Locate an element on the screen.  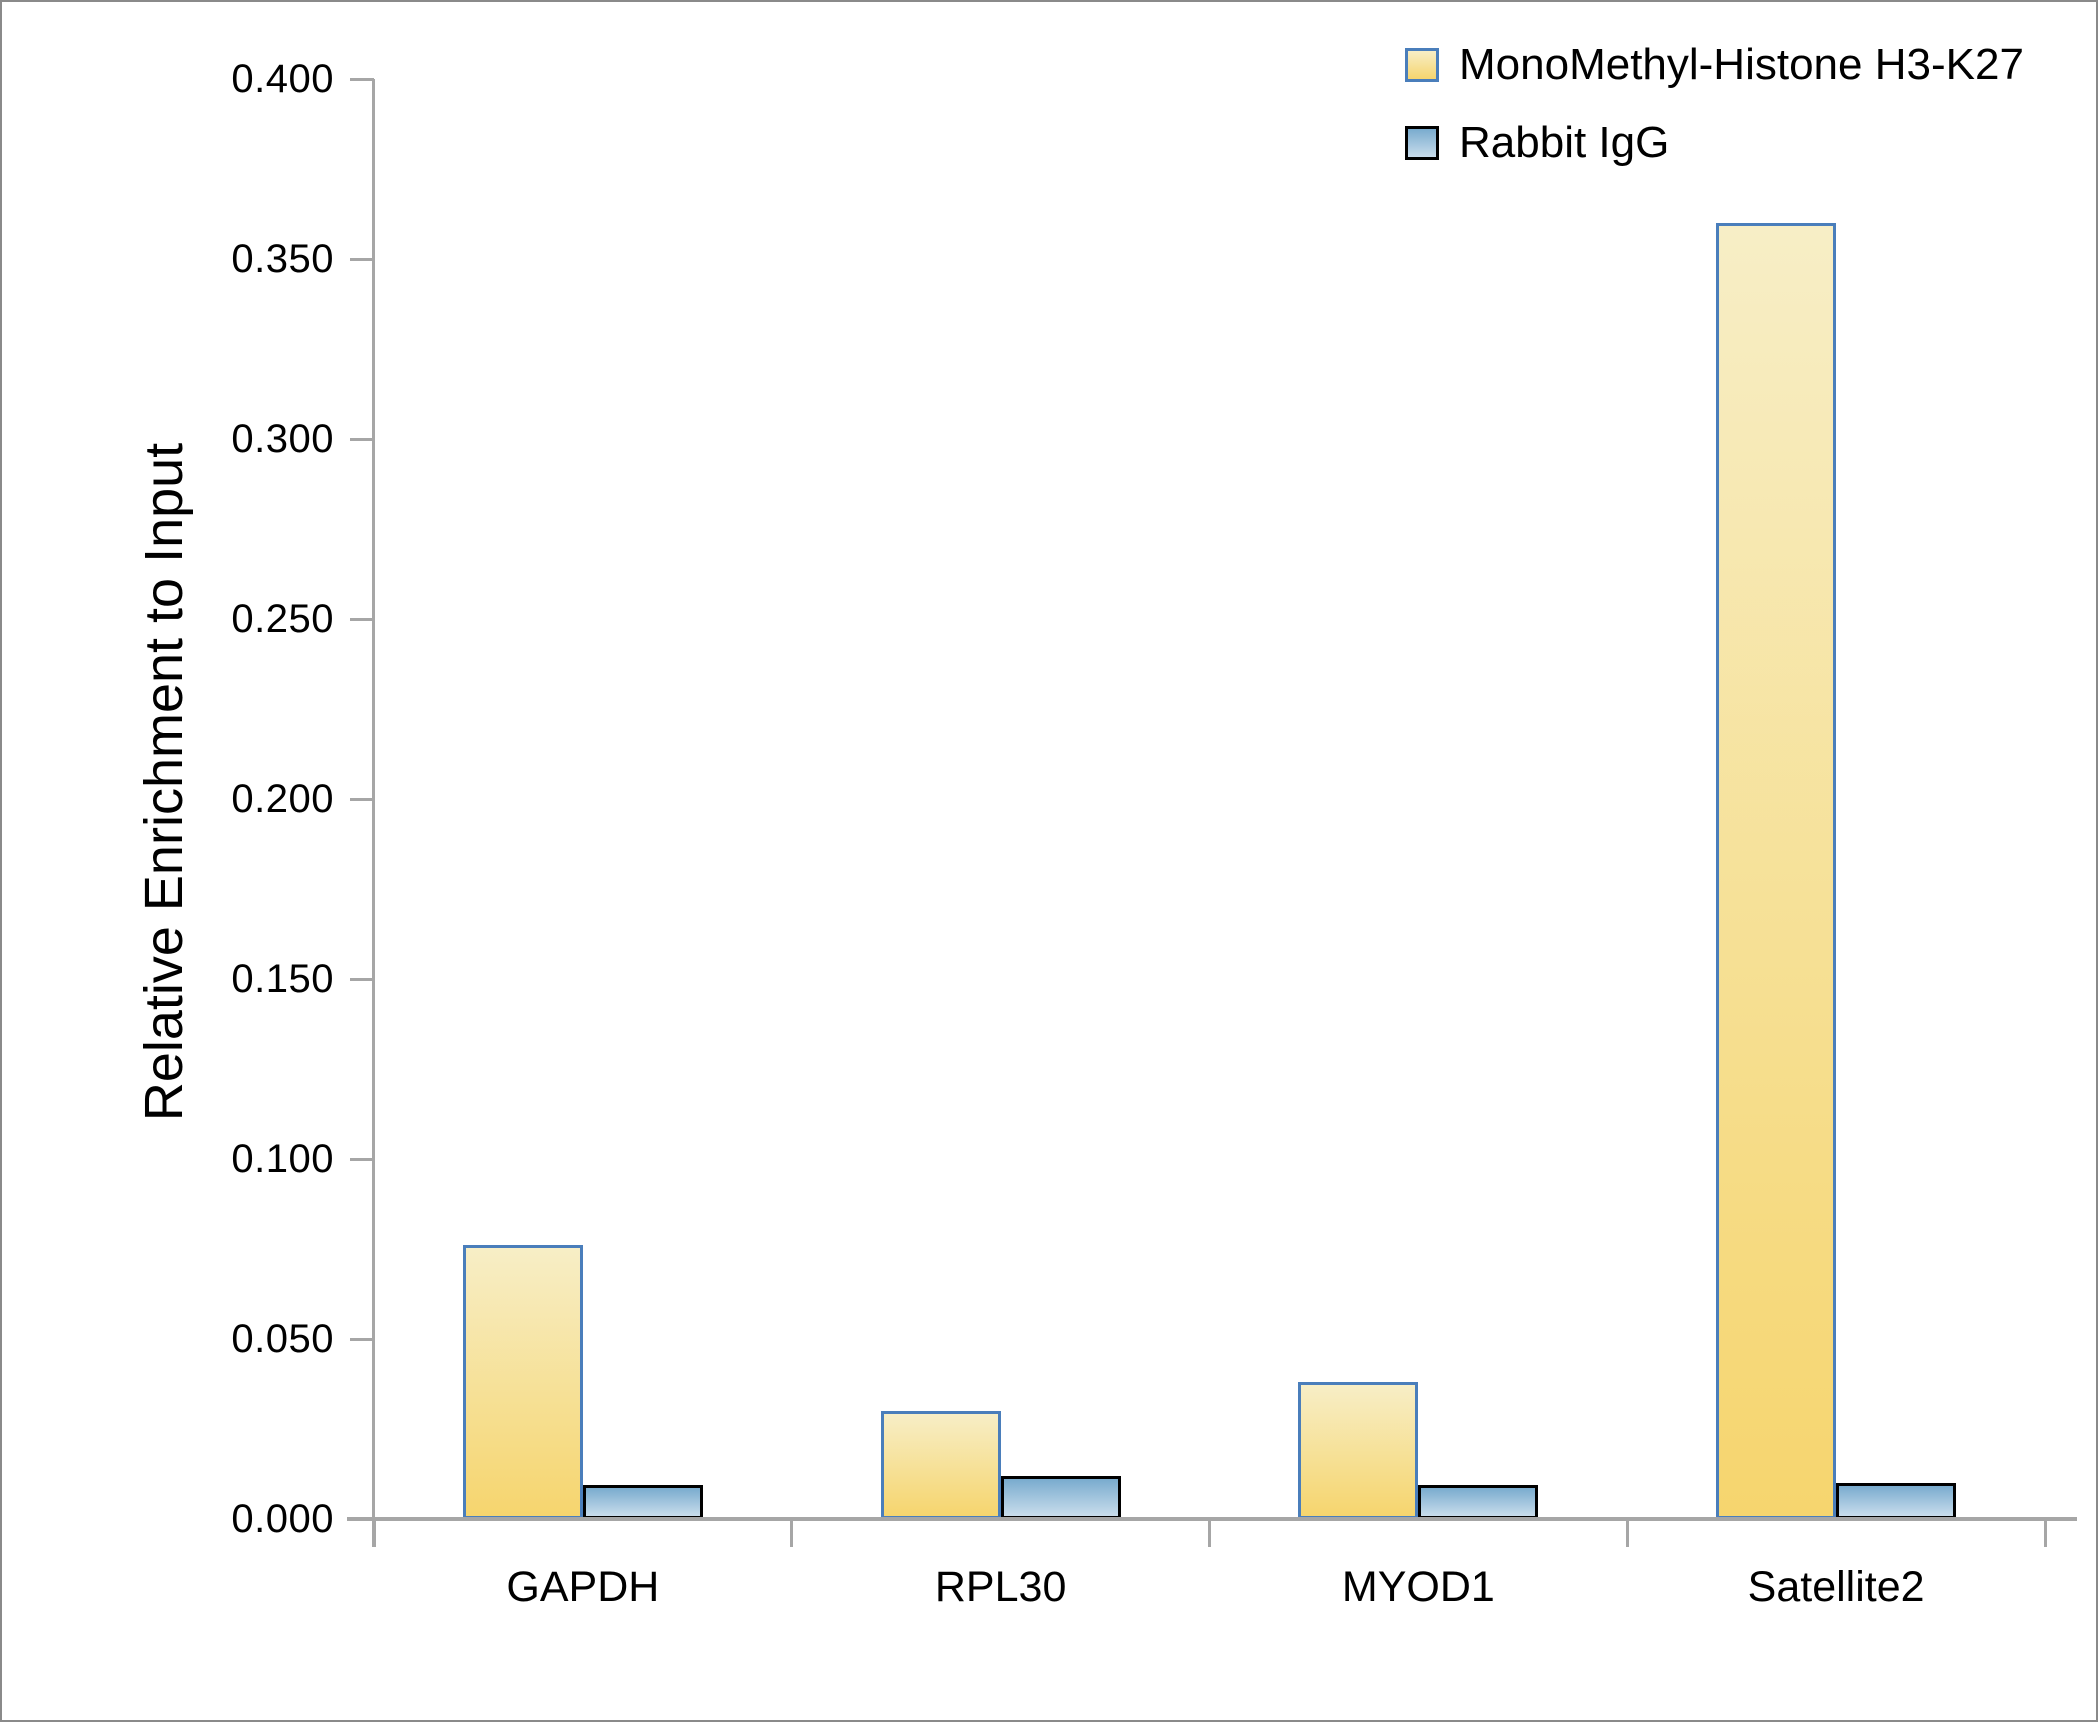
y-axis-tick-label: 0.250 is located at coordinates (282, 619).